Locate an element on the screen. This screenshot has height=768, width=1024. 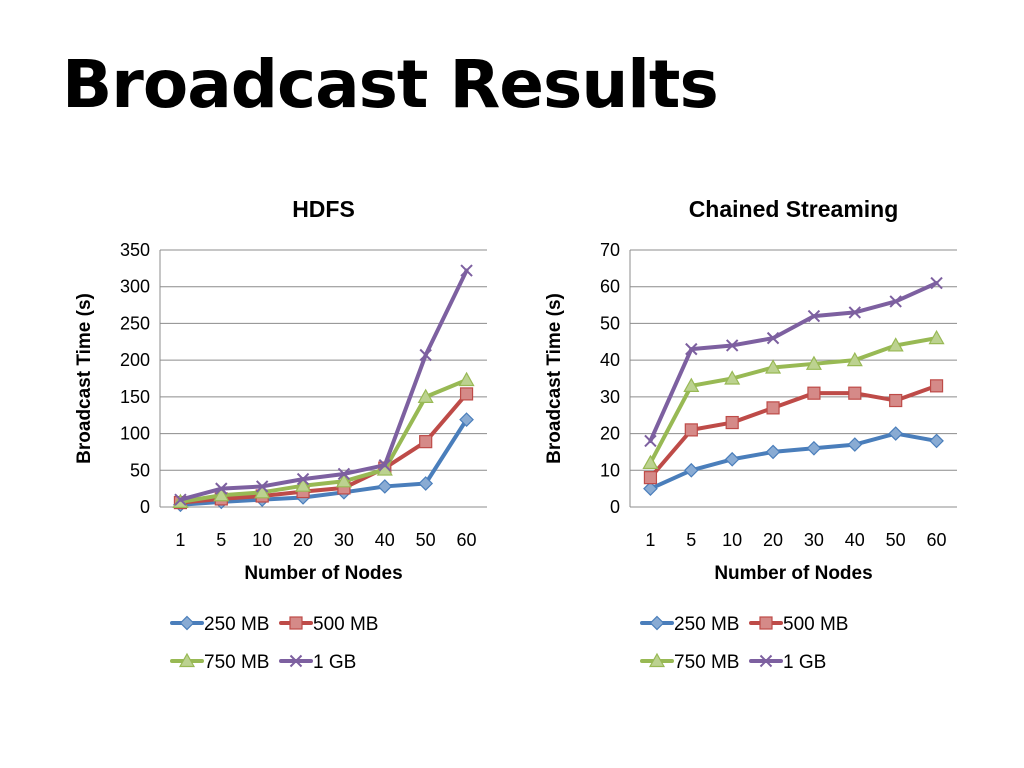
y-tick-label: 350 is located at coordinates (135, 250).